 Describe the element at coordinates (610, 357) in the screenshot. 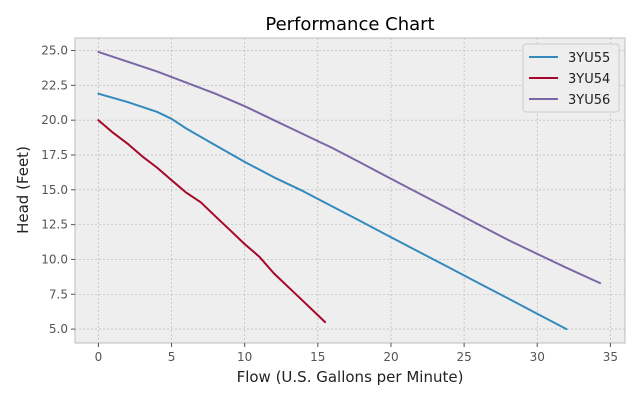

I see `x-tick-label: 35` at that location.